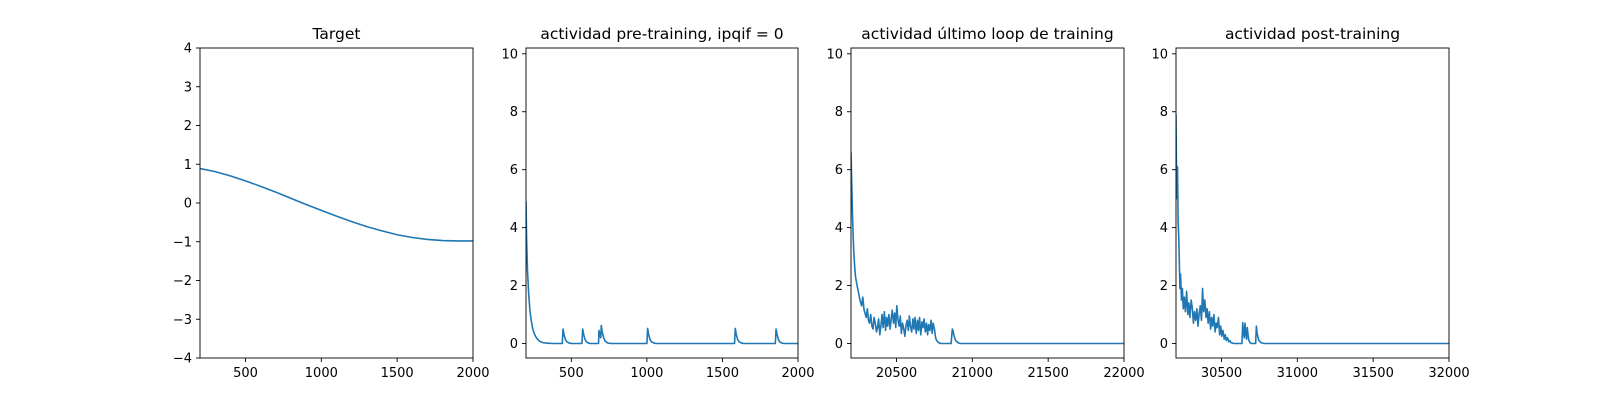  I want to click on y-tick-label: −3, so click(182, 320).